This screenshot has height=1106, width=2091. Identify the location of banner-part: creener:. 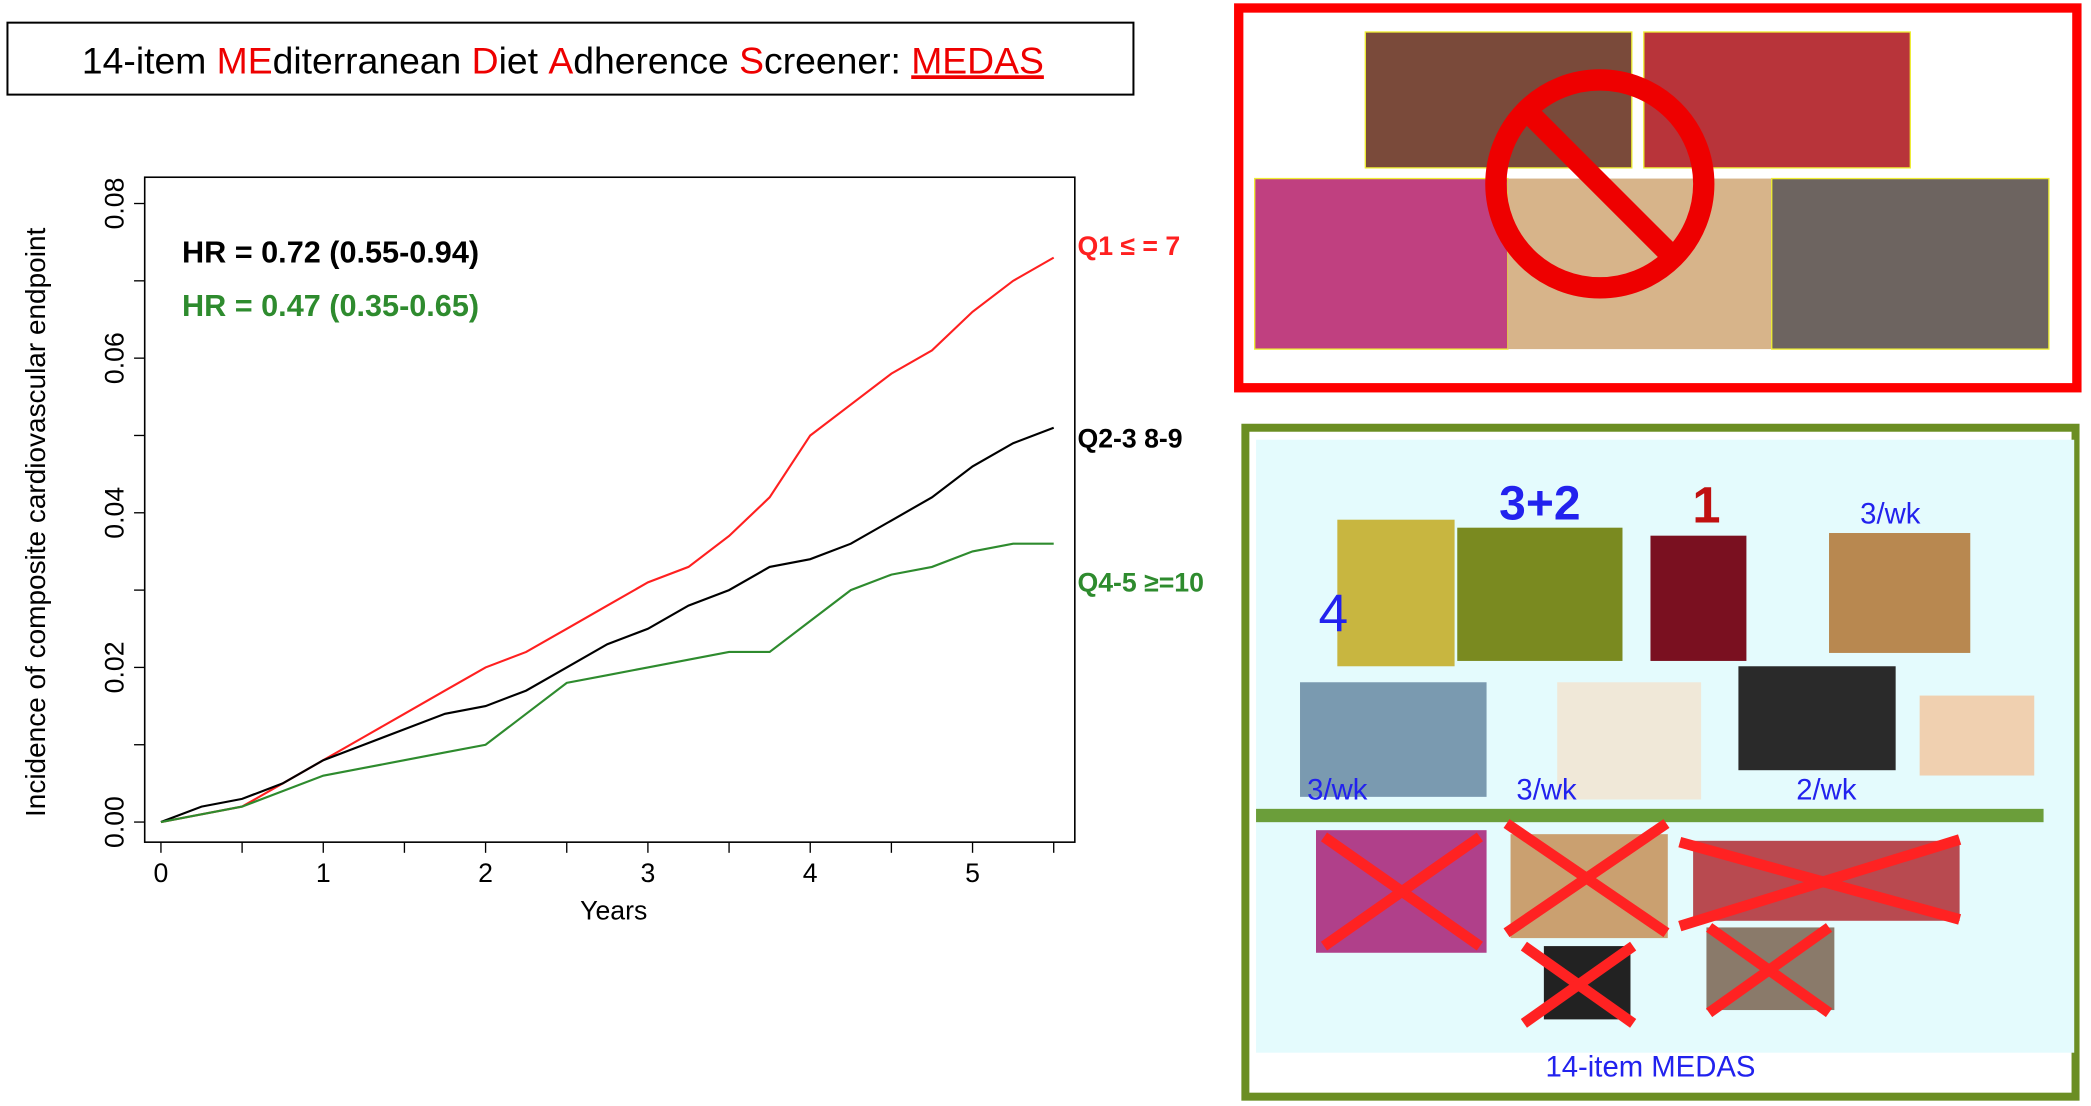
(837, 60).